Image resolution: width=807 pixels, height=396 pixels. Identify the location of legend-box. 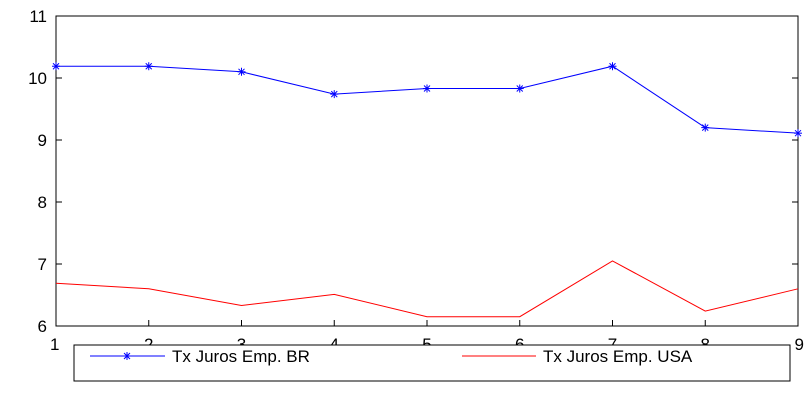
(432, 363).